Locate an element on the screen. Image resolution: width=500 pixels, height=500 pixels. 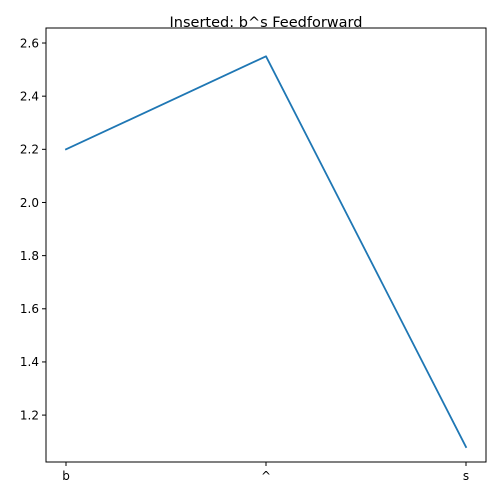
x-tick-label: b is located at coordinates (66, 476).